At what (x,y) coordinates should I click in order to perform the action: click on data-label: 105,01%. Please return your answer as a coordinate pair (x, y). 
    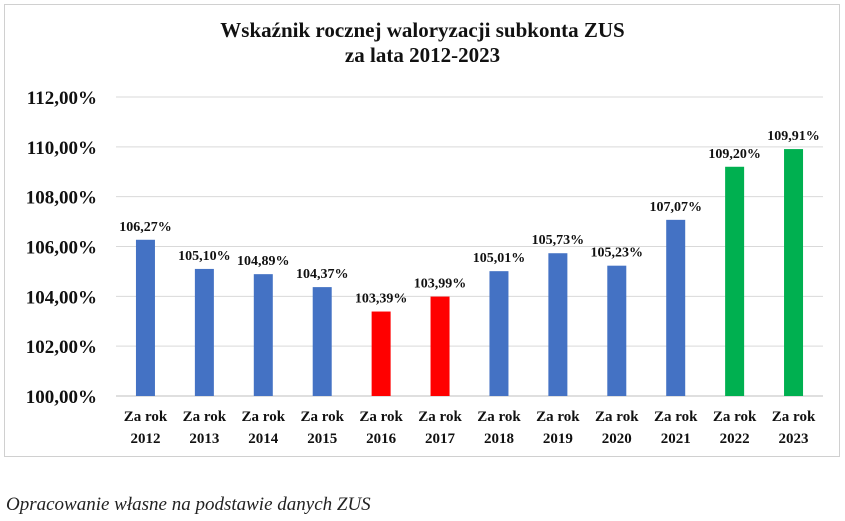
    Looking at the image, I should click on (499, 258).